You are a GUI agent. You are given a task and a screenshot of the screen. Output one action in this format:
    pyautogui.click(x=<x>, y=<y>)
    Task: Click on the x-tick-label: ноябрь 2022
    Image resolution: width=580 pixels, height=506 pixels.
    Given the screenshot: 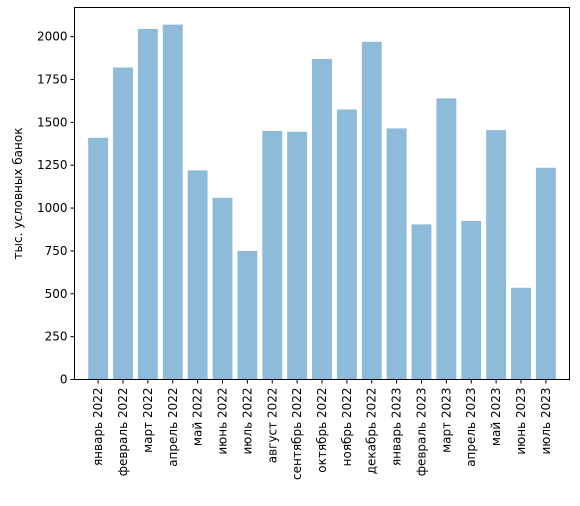 What is the action you would take?
    pyautogui.click(x=347, y=427)
    